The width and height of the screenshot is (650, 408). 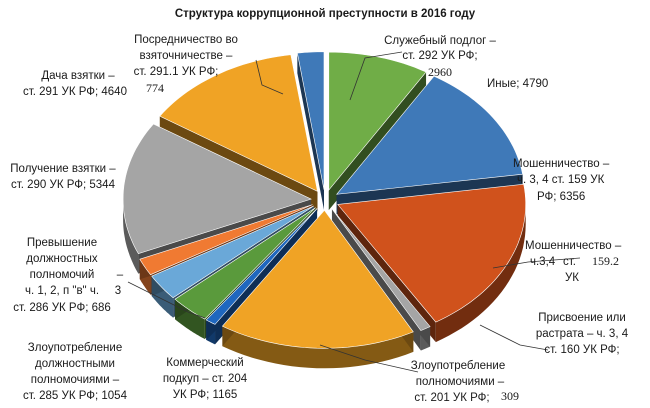 What do you see at coordinates (176, 72) in the screenshot?
I see `label-posr-3: ст. 291.1 УК РФ;` at bounding box center [176, 72].